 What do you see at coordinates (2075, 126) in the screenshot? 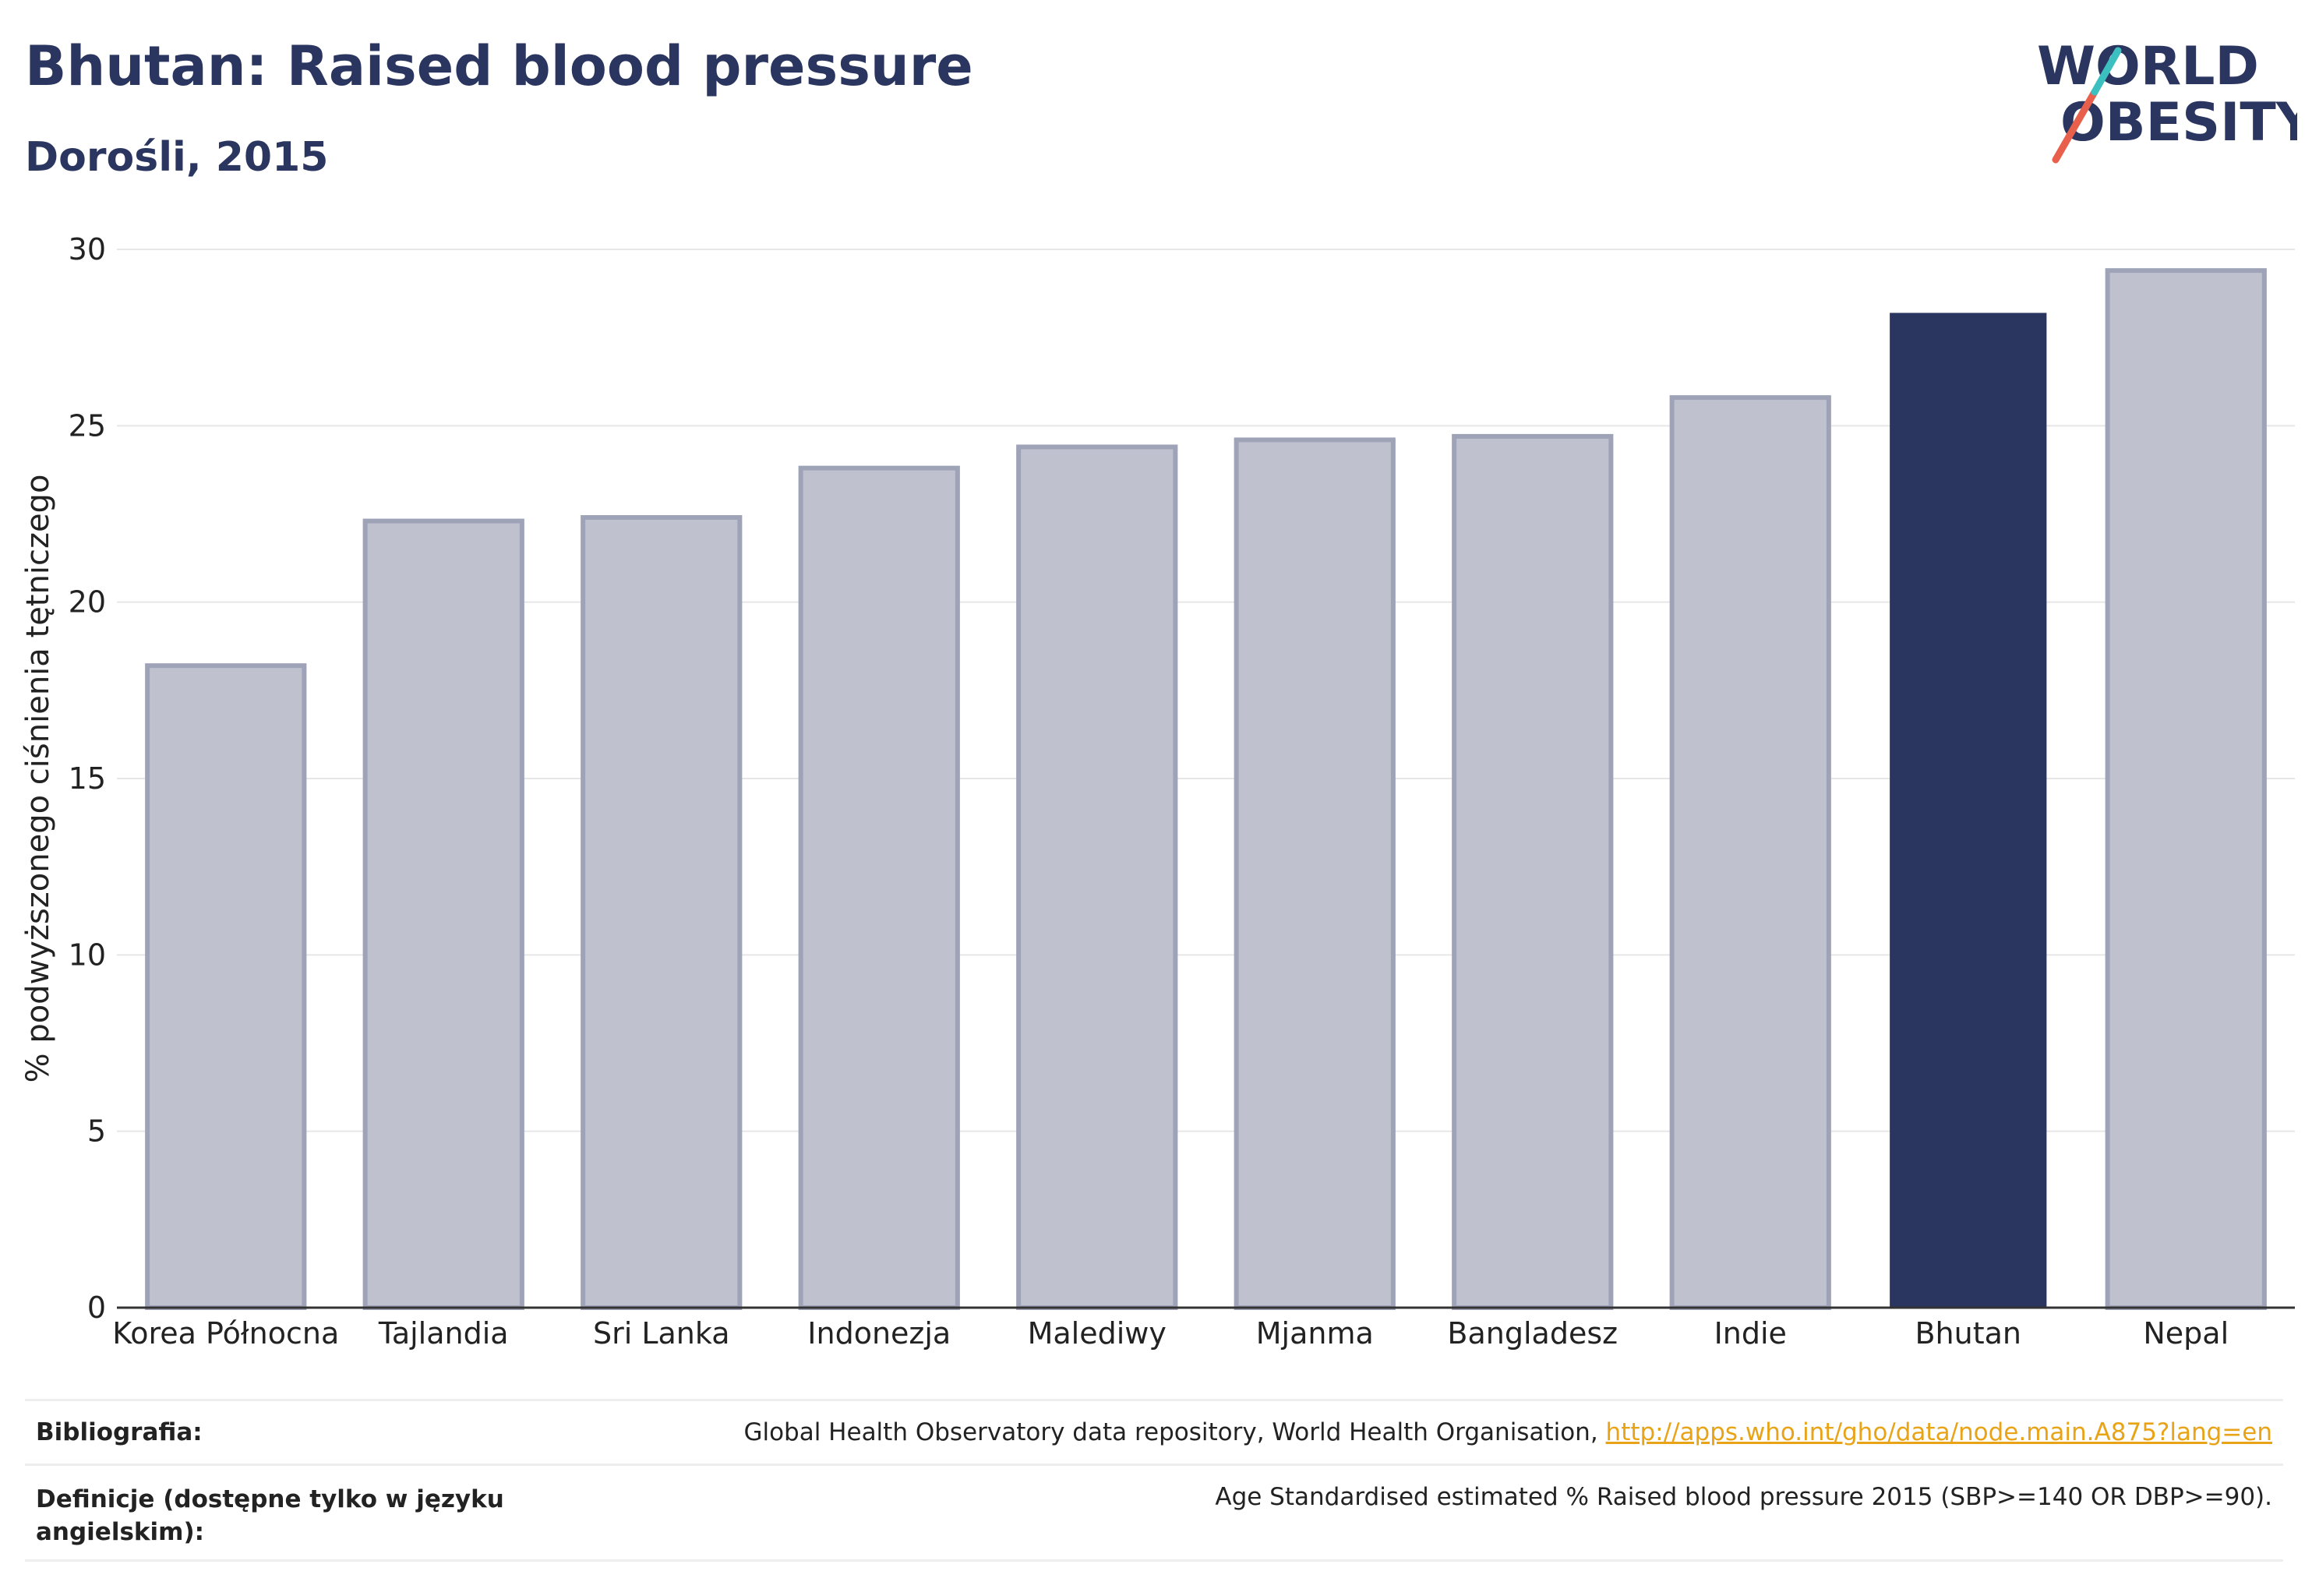
I see `logo-slash-red` at bounding box center [2075, 126].